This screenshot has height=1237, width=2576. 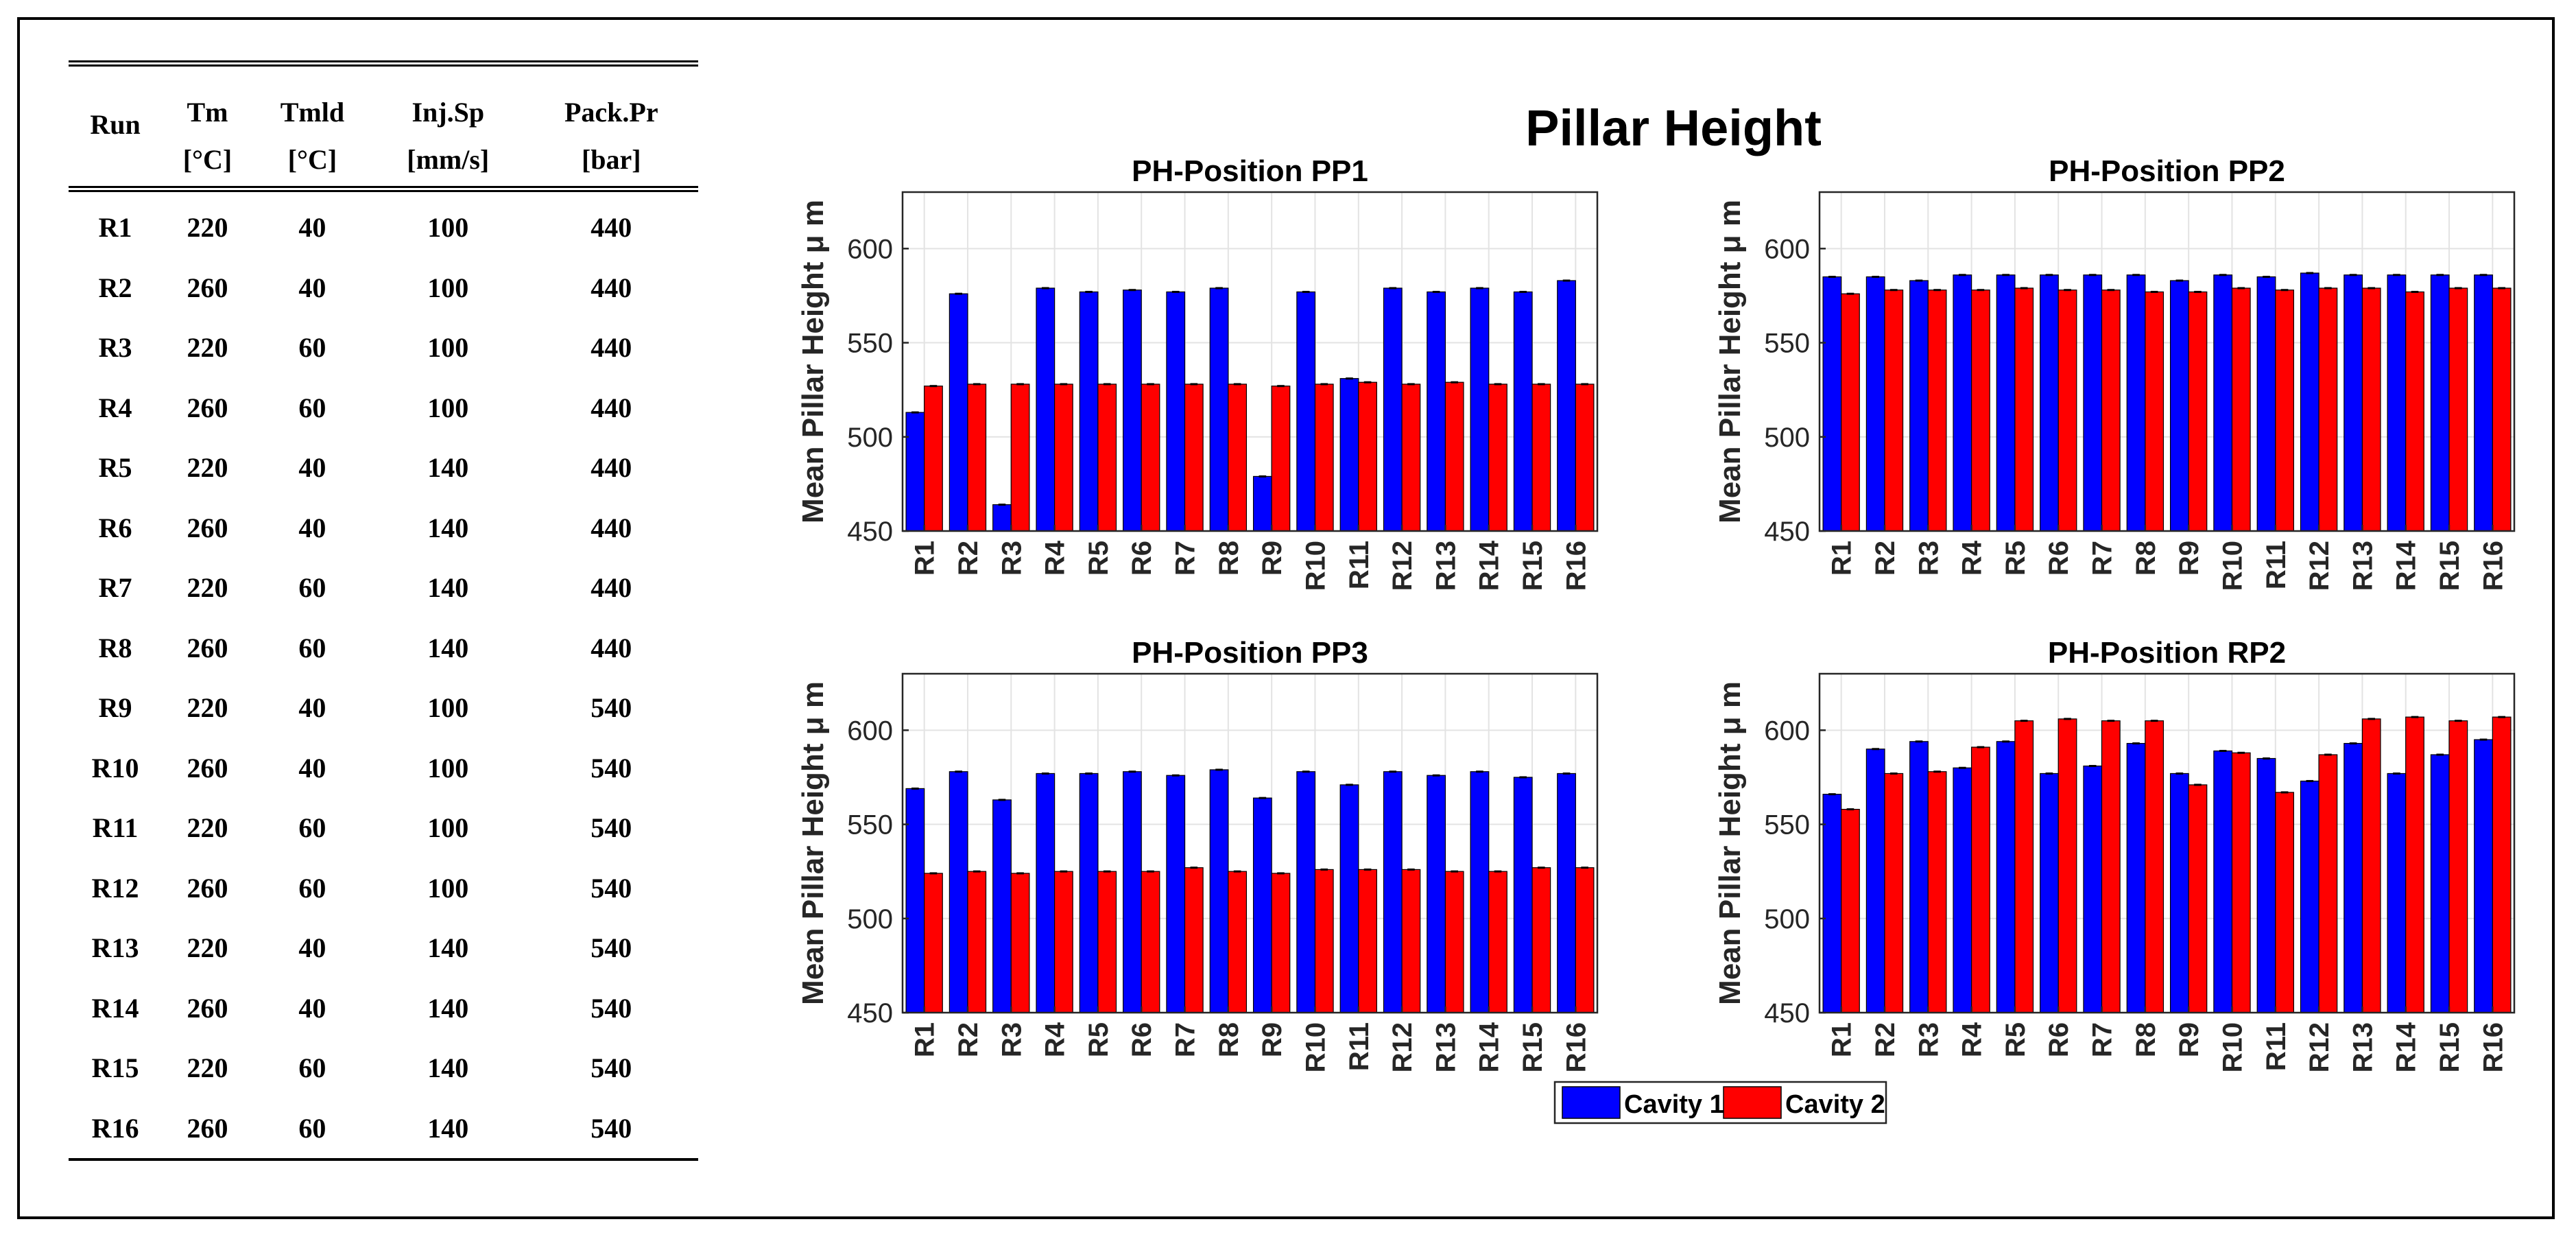 What do you see at coordinates (1142, 558) in the screenshot?
I see `x-tick-label: R6` at bounding box center [1142, 558].